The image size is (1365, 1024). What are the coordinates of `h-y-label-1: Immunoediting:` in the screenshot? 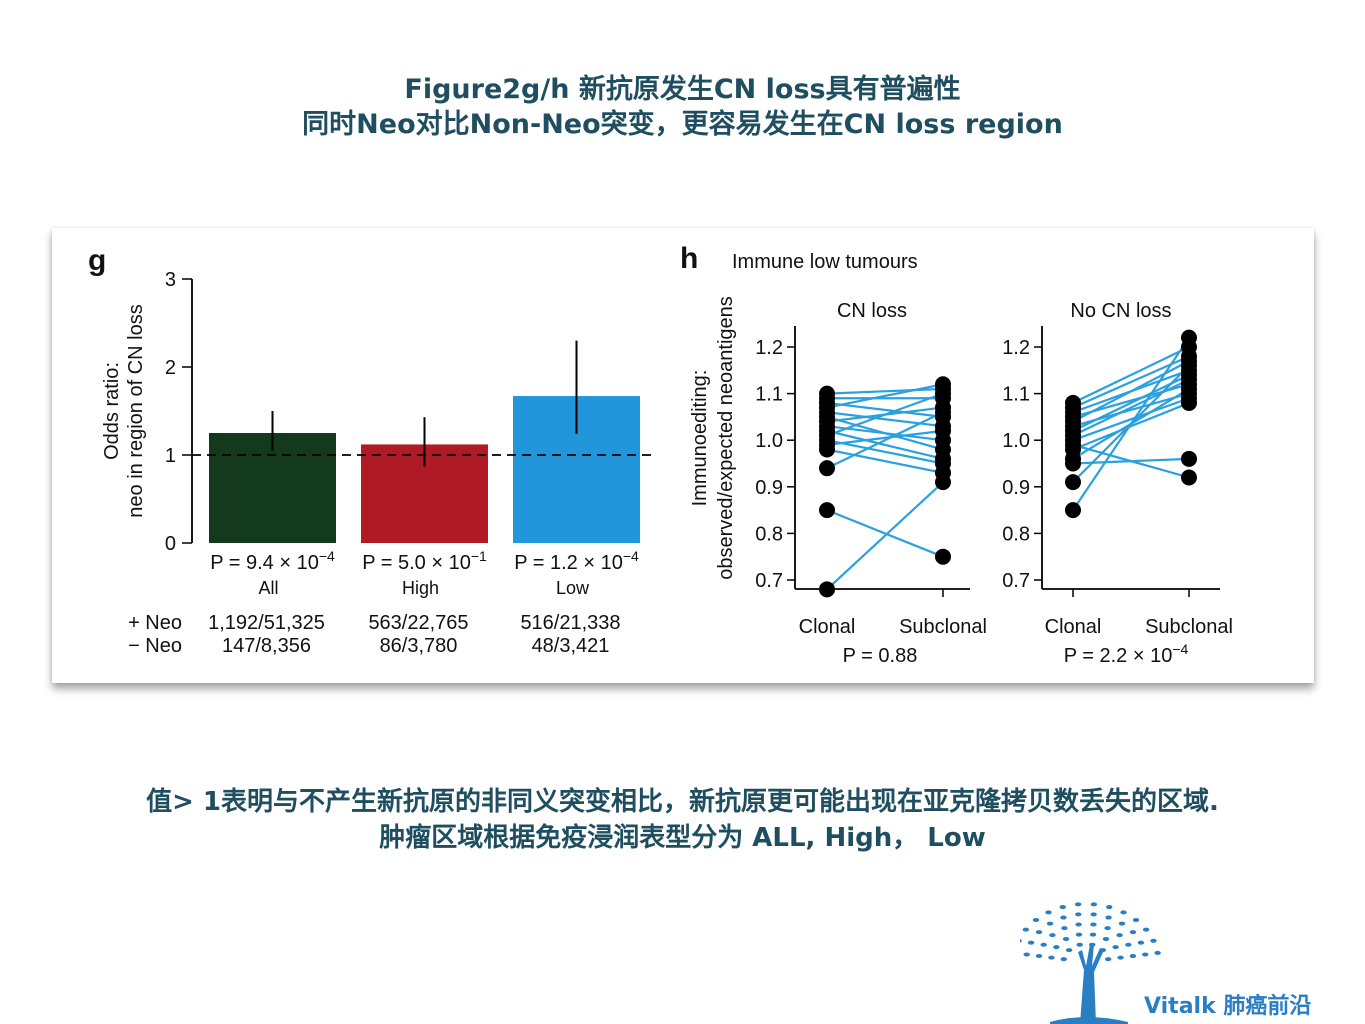 It's located at (700, 438).